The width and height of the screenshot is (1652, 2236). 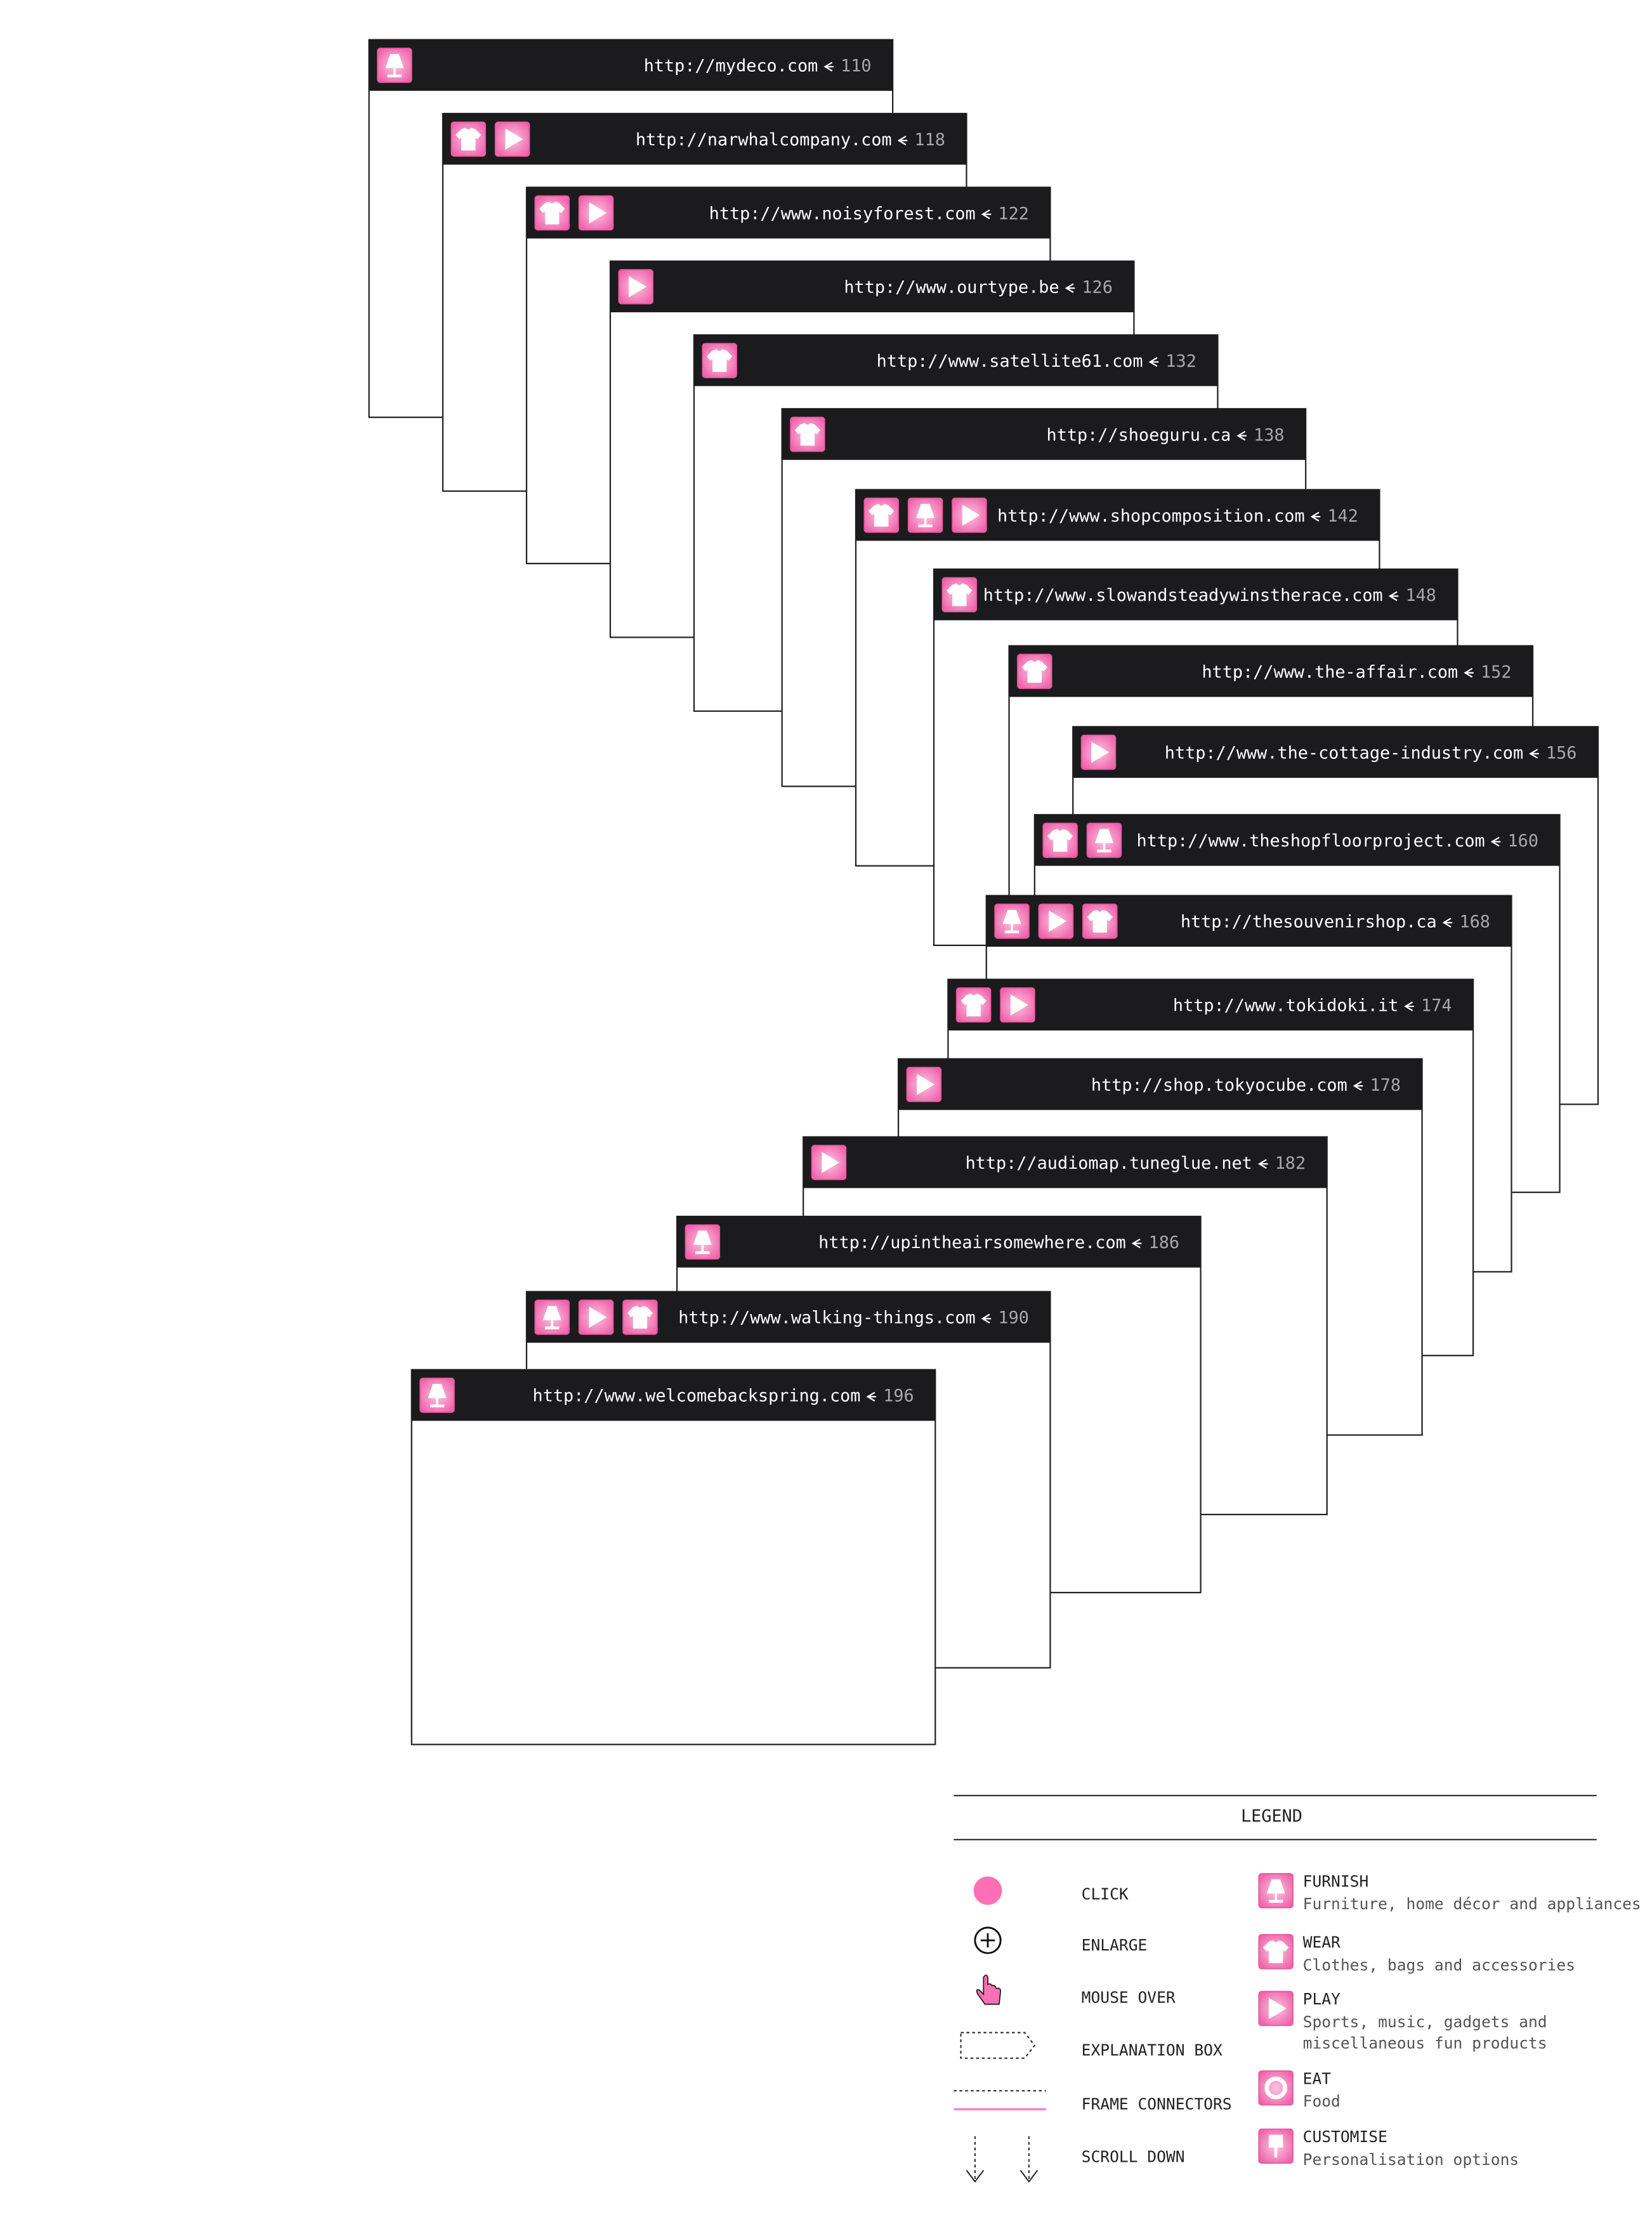 I want to click on legend-category: PLAY, so click(x=1322, y=1999).